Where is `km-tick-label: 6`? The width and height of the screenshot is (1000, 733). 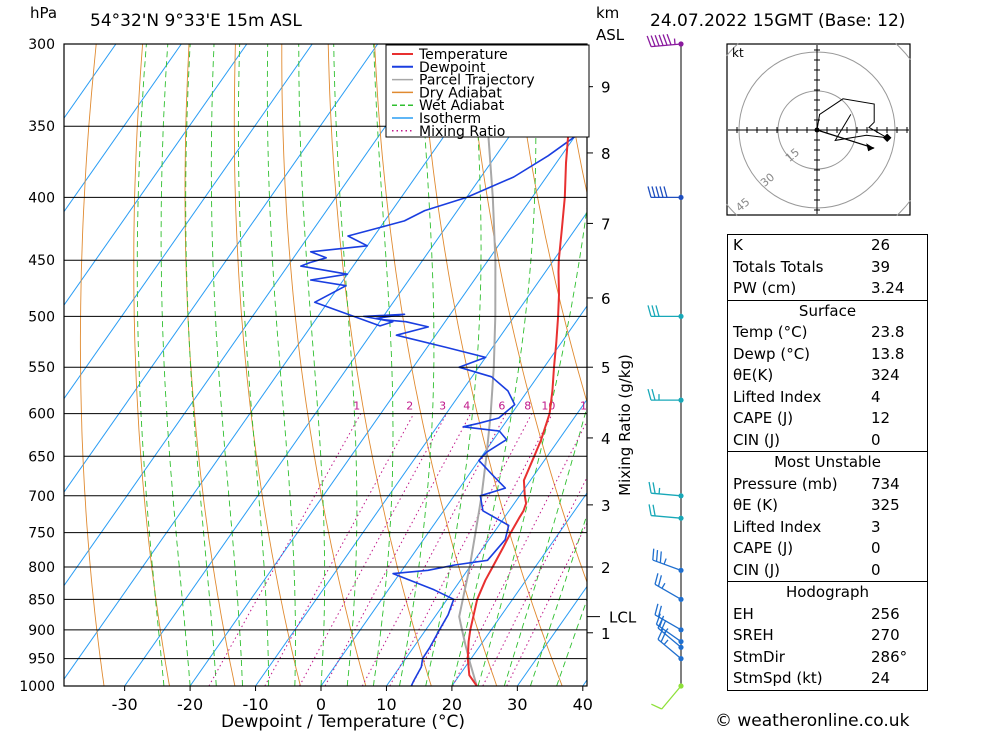
km-tick-label: 6 is located at coordinates (606, 299).